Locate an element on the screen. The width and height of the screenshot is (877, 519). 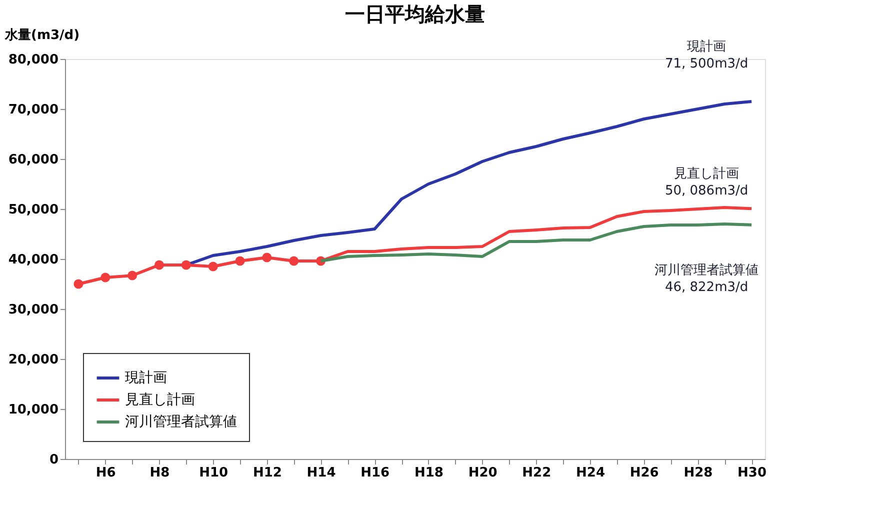
y-tick-label: 60,000 is located at coordinates (33, 160).